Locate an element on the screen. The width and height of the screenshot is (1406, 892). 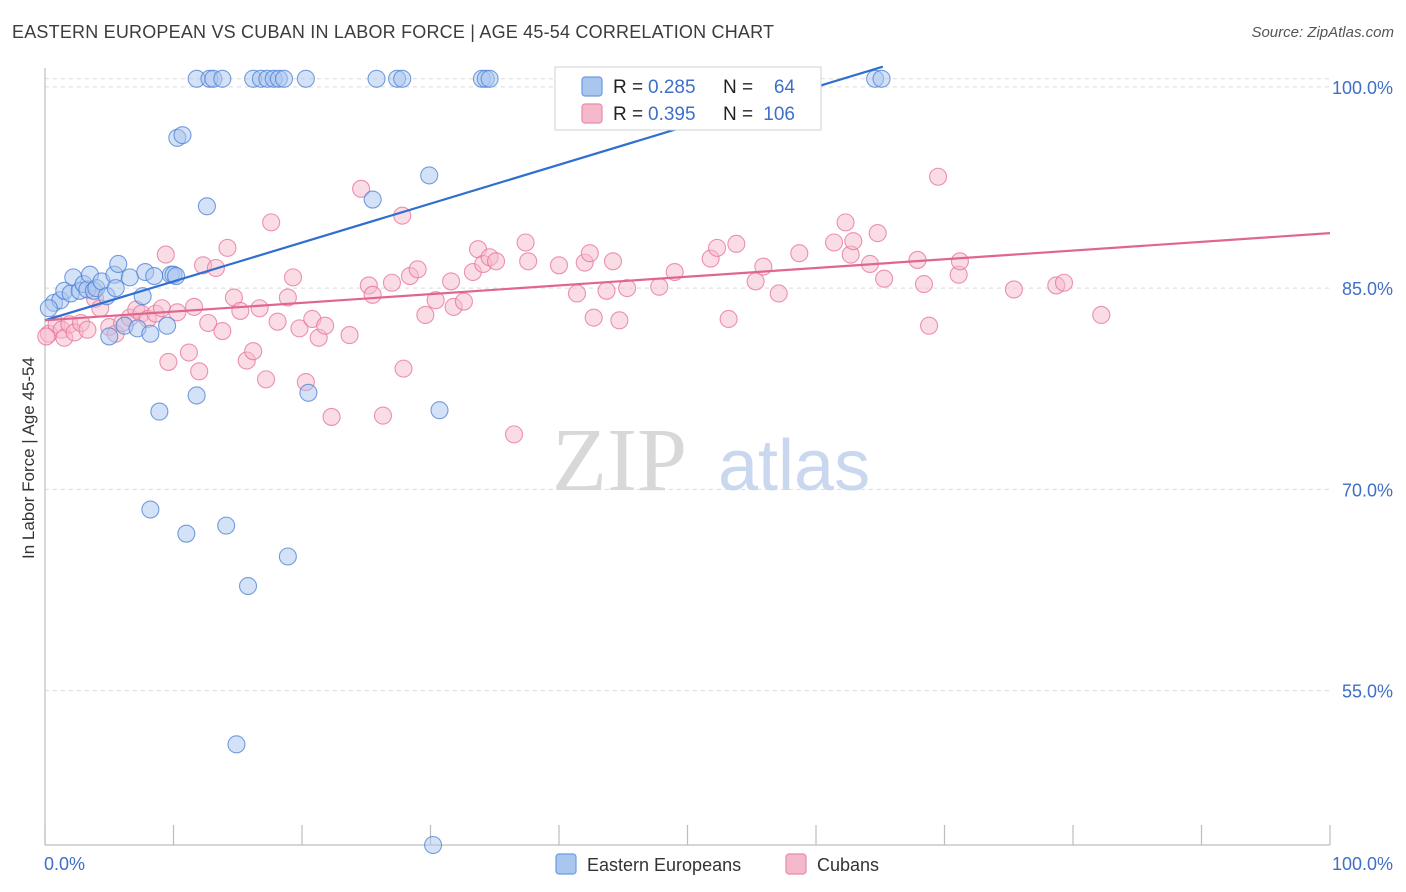
bottom-legend: Eastern Europeans Cubans is located at coordinates (717, 864).